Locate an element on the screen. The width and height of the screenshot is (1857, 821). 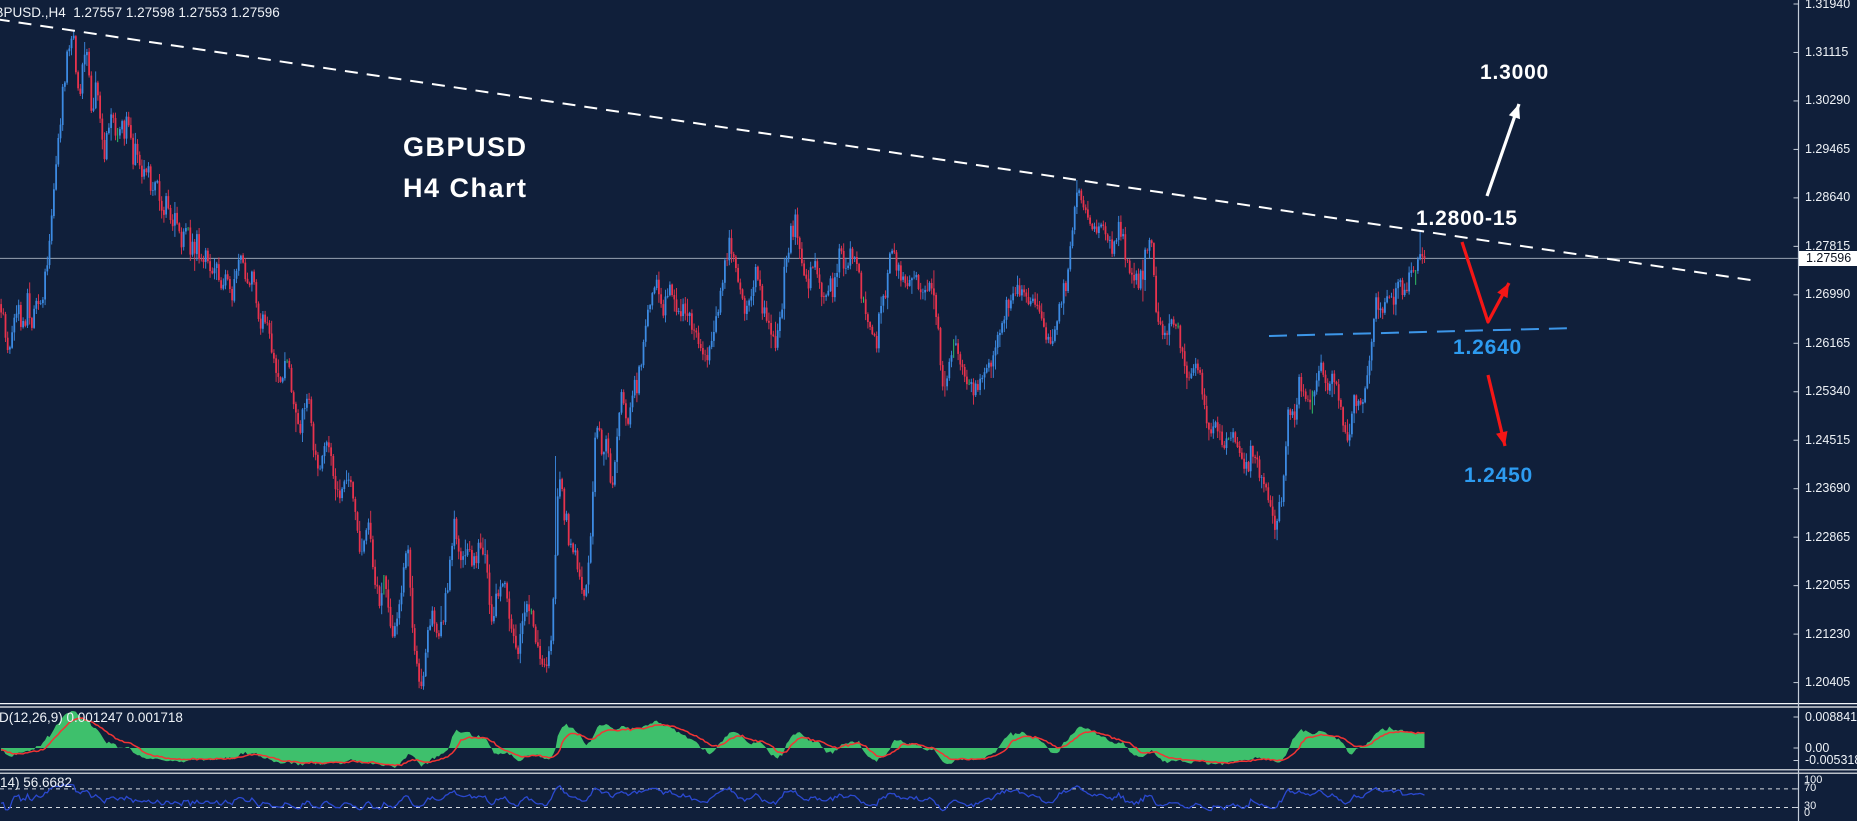
rsi-panel is located at coordinates (899, 797).